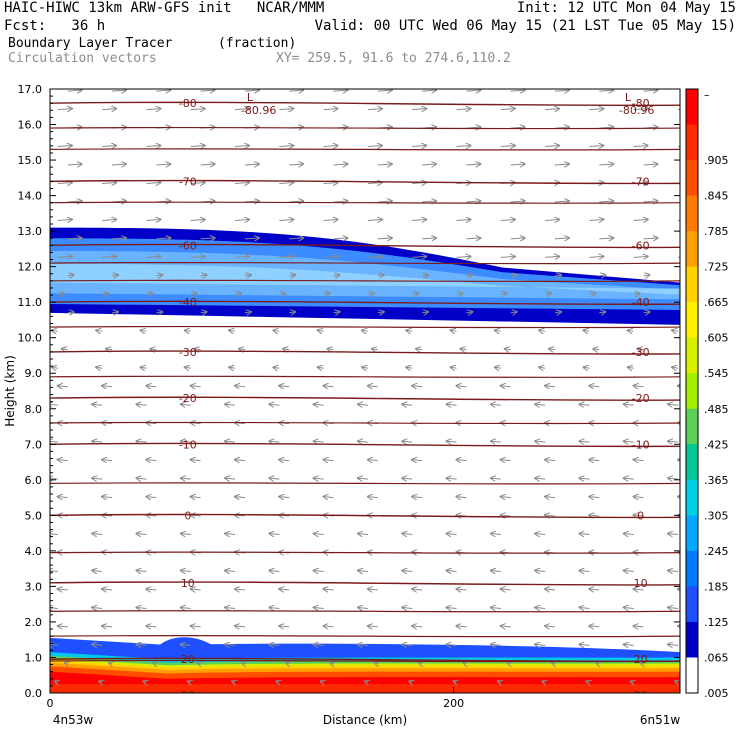 This screenshot has width=740, height=740. Describe the element at coordinates (73, 720) in the screenshot. I see `x-end-label-left: 4n53w` at that location.